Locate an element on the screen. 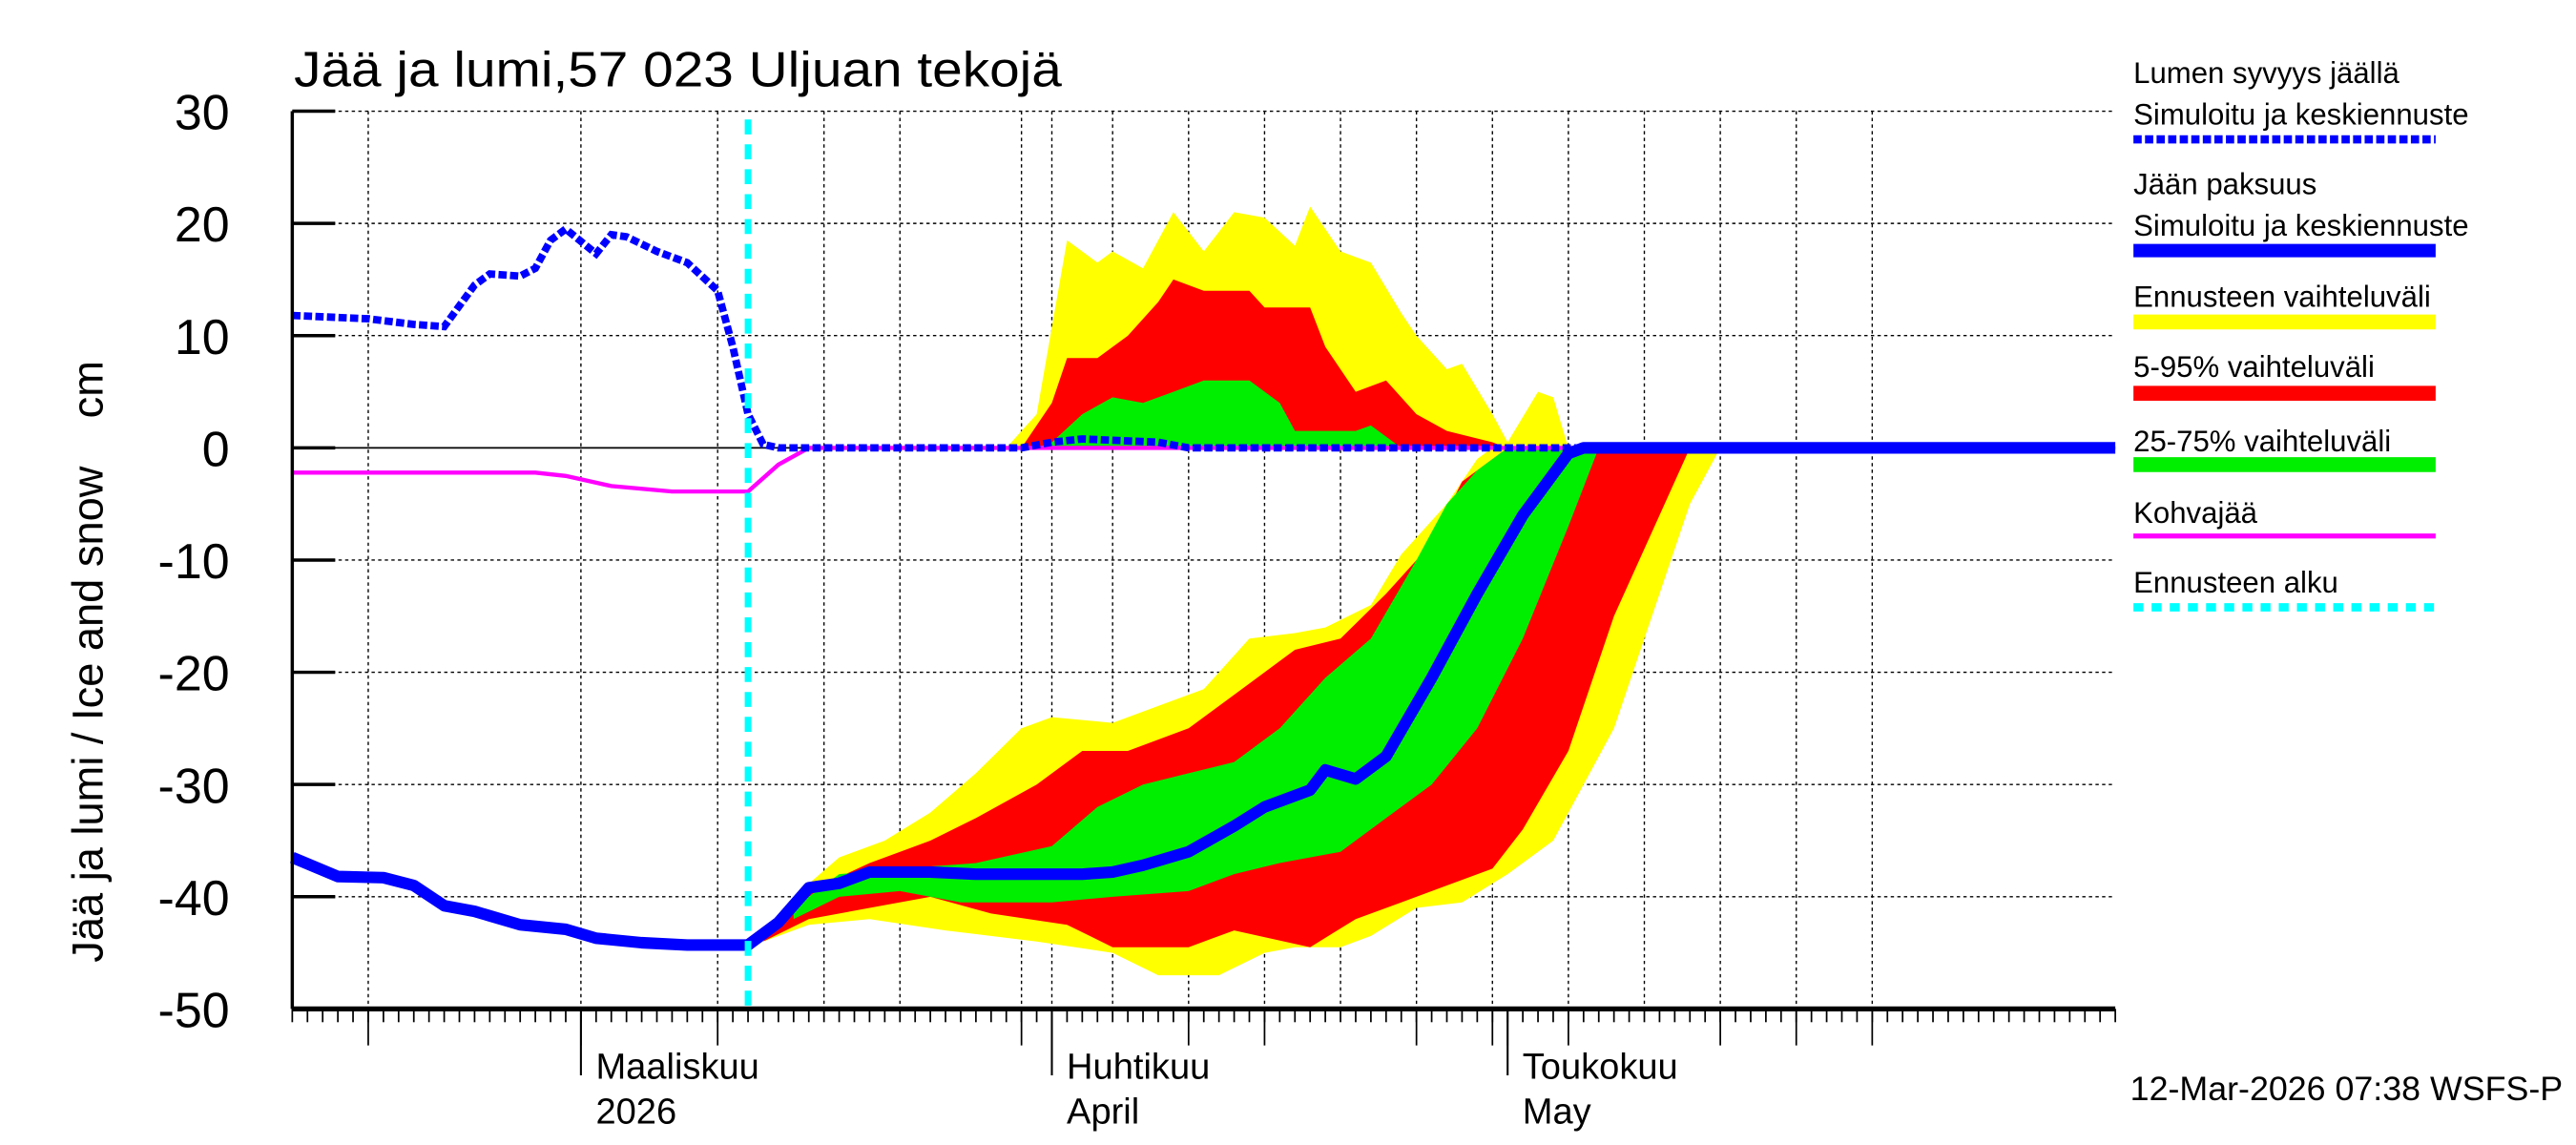 This screenshot has height=1145, width=2576. y-tick-label: -20 is located at coordinates (194, 674).